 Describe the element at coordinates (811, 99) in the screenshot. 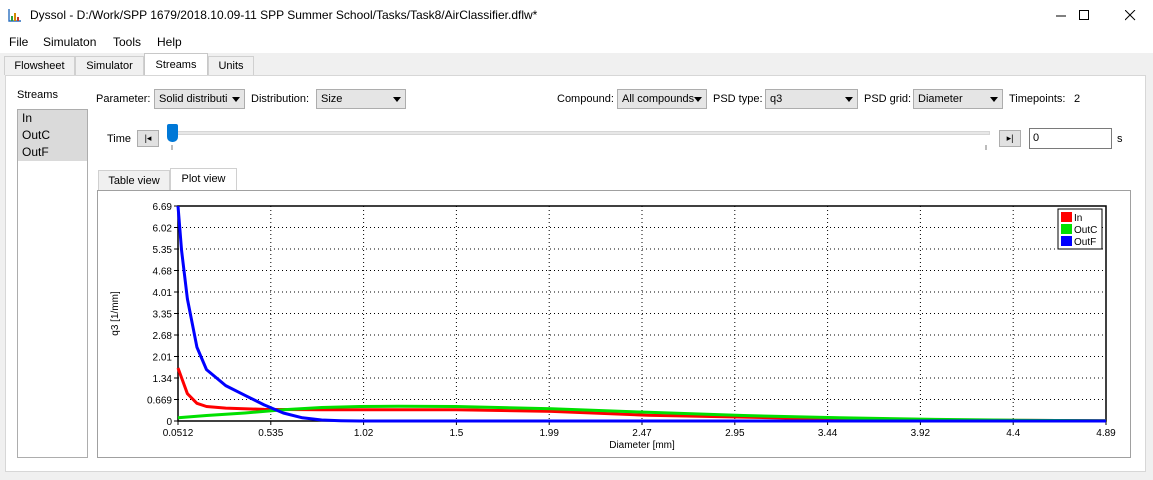

I see `psd-type-select: q3` at that location.